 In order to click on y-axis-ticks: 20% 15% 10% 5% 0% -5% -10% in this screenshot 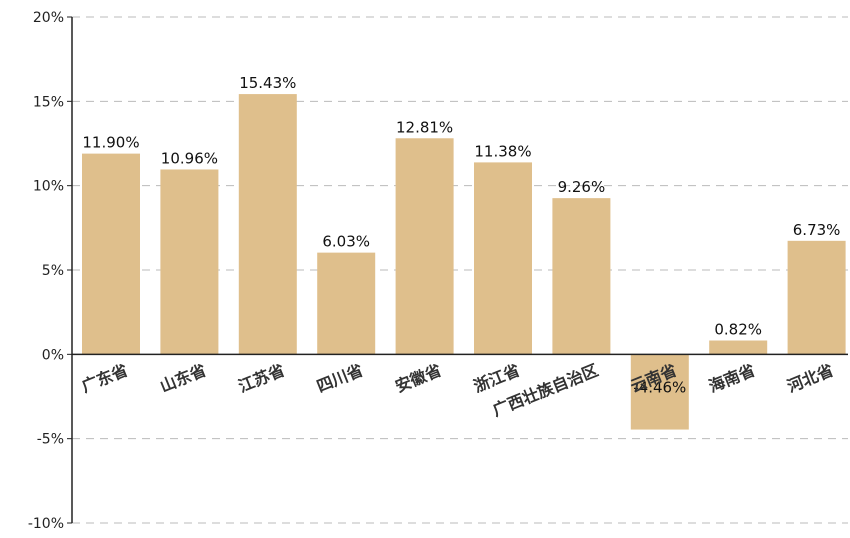, I will do `click(50, 271)`.